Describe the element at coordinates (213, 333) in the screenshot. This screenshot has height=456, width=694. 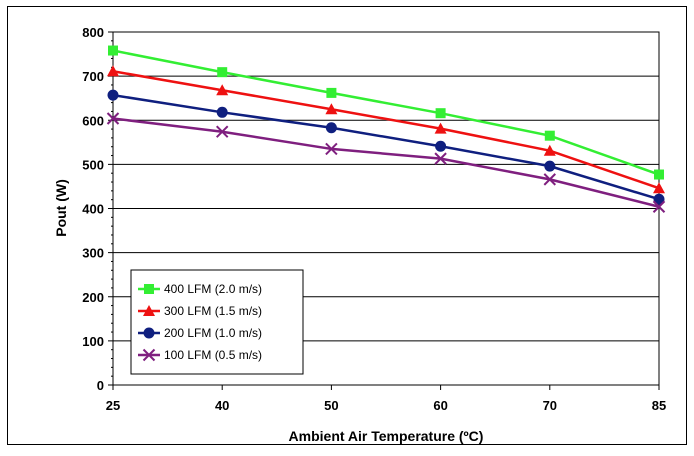
I see `legend-label: 200 LFM (1.0 m/s)` at that location.